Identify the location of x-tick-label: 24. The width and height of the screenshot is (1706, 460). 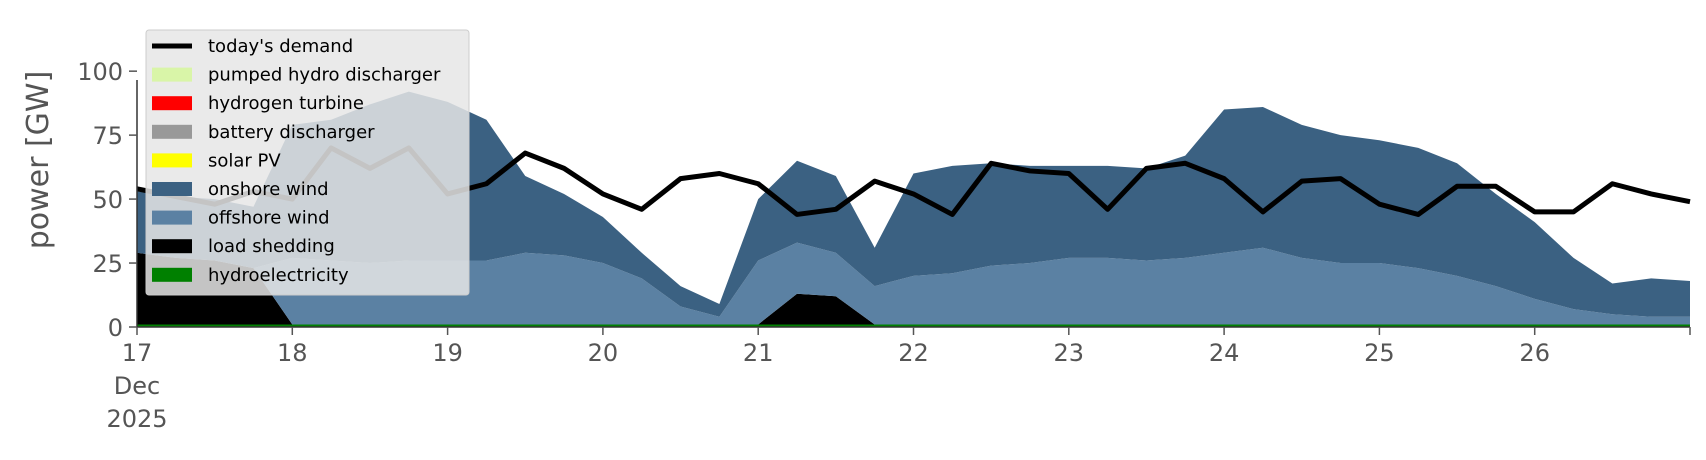
(1224, 353).